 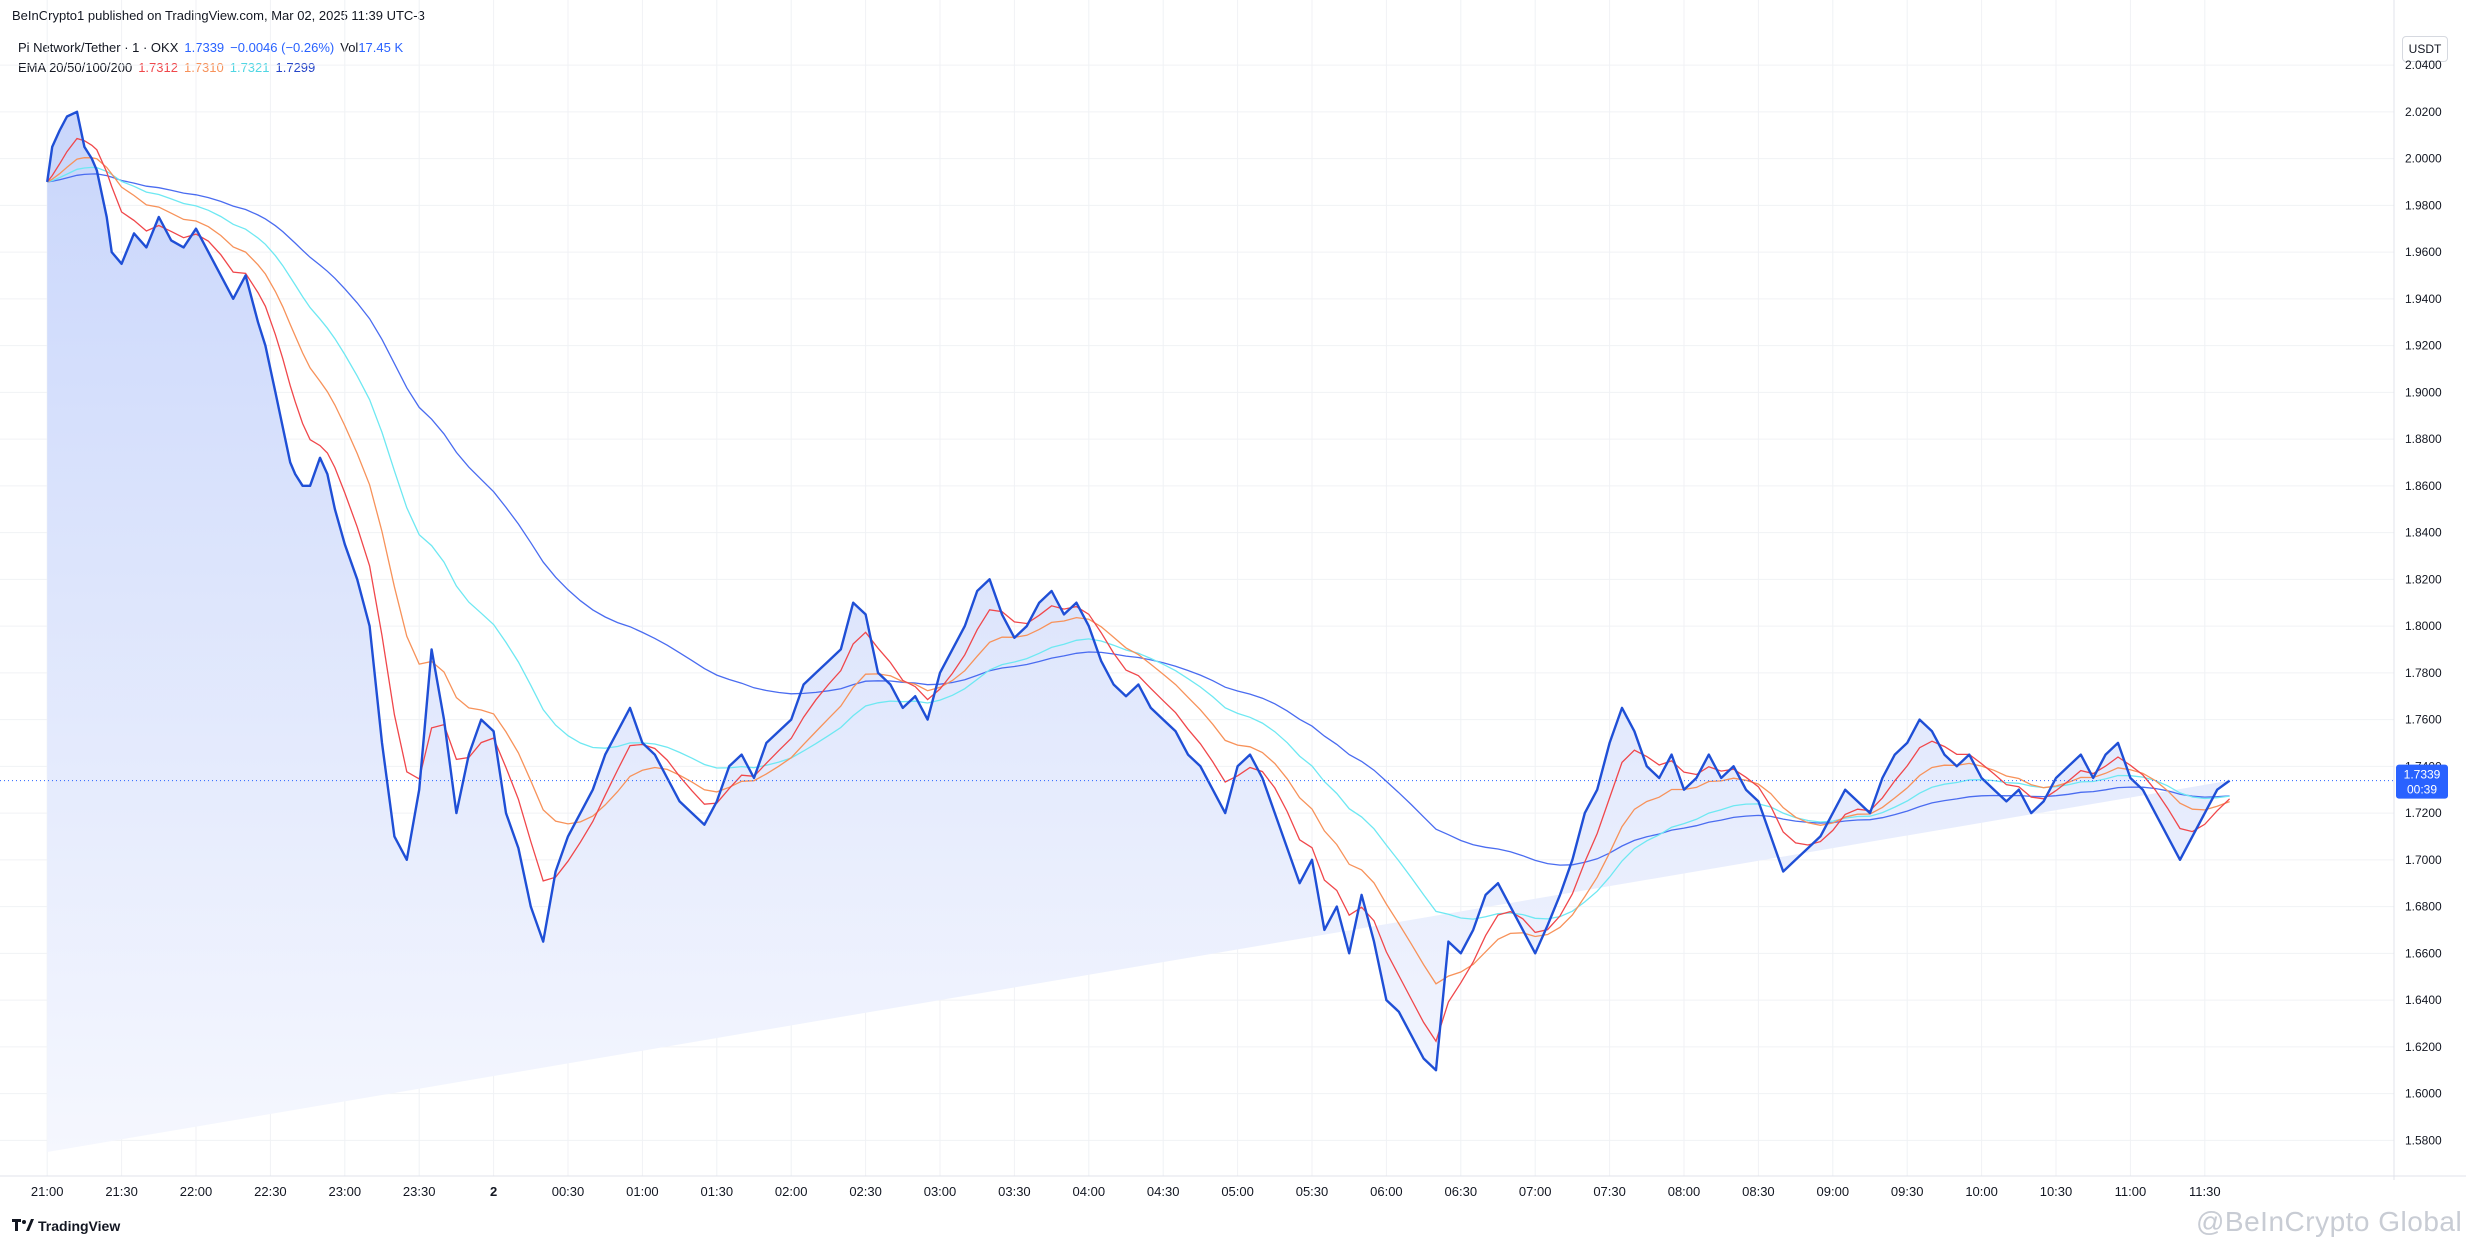 What do you see at coordinates (493, 1191) in the screenshot?
I see `x-tick-label: 2` at bounding box center [493, 1191].